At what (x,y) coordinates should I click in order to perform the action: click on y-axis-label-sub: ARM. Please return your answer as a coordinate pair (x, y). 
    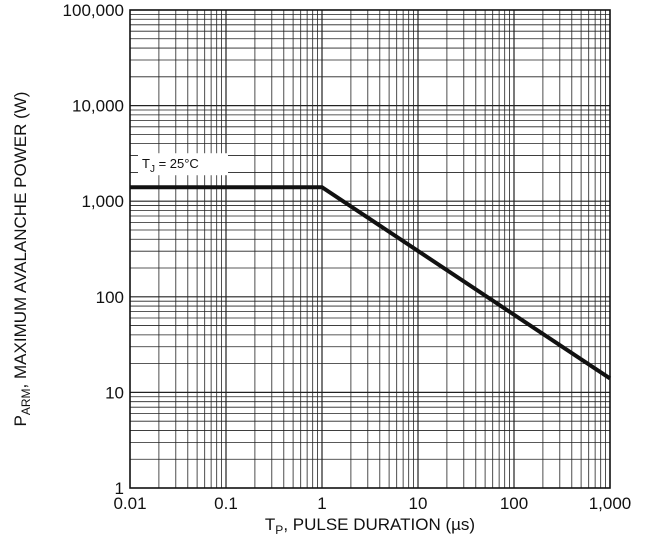
    Looking at the image, I should click on (26, 401).